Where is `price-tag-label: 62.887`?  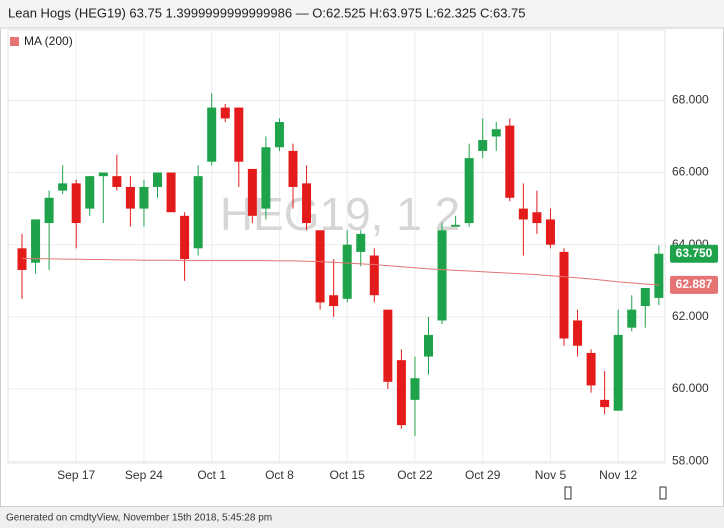 price-tag-label: 62.887 is located at coordinates (694, 284).